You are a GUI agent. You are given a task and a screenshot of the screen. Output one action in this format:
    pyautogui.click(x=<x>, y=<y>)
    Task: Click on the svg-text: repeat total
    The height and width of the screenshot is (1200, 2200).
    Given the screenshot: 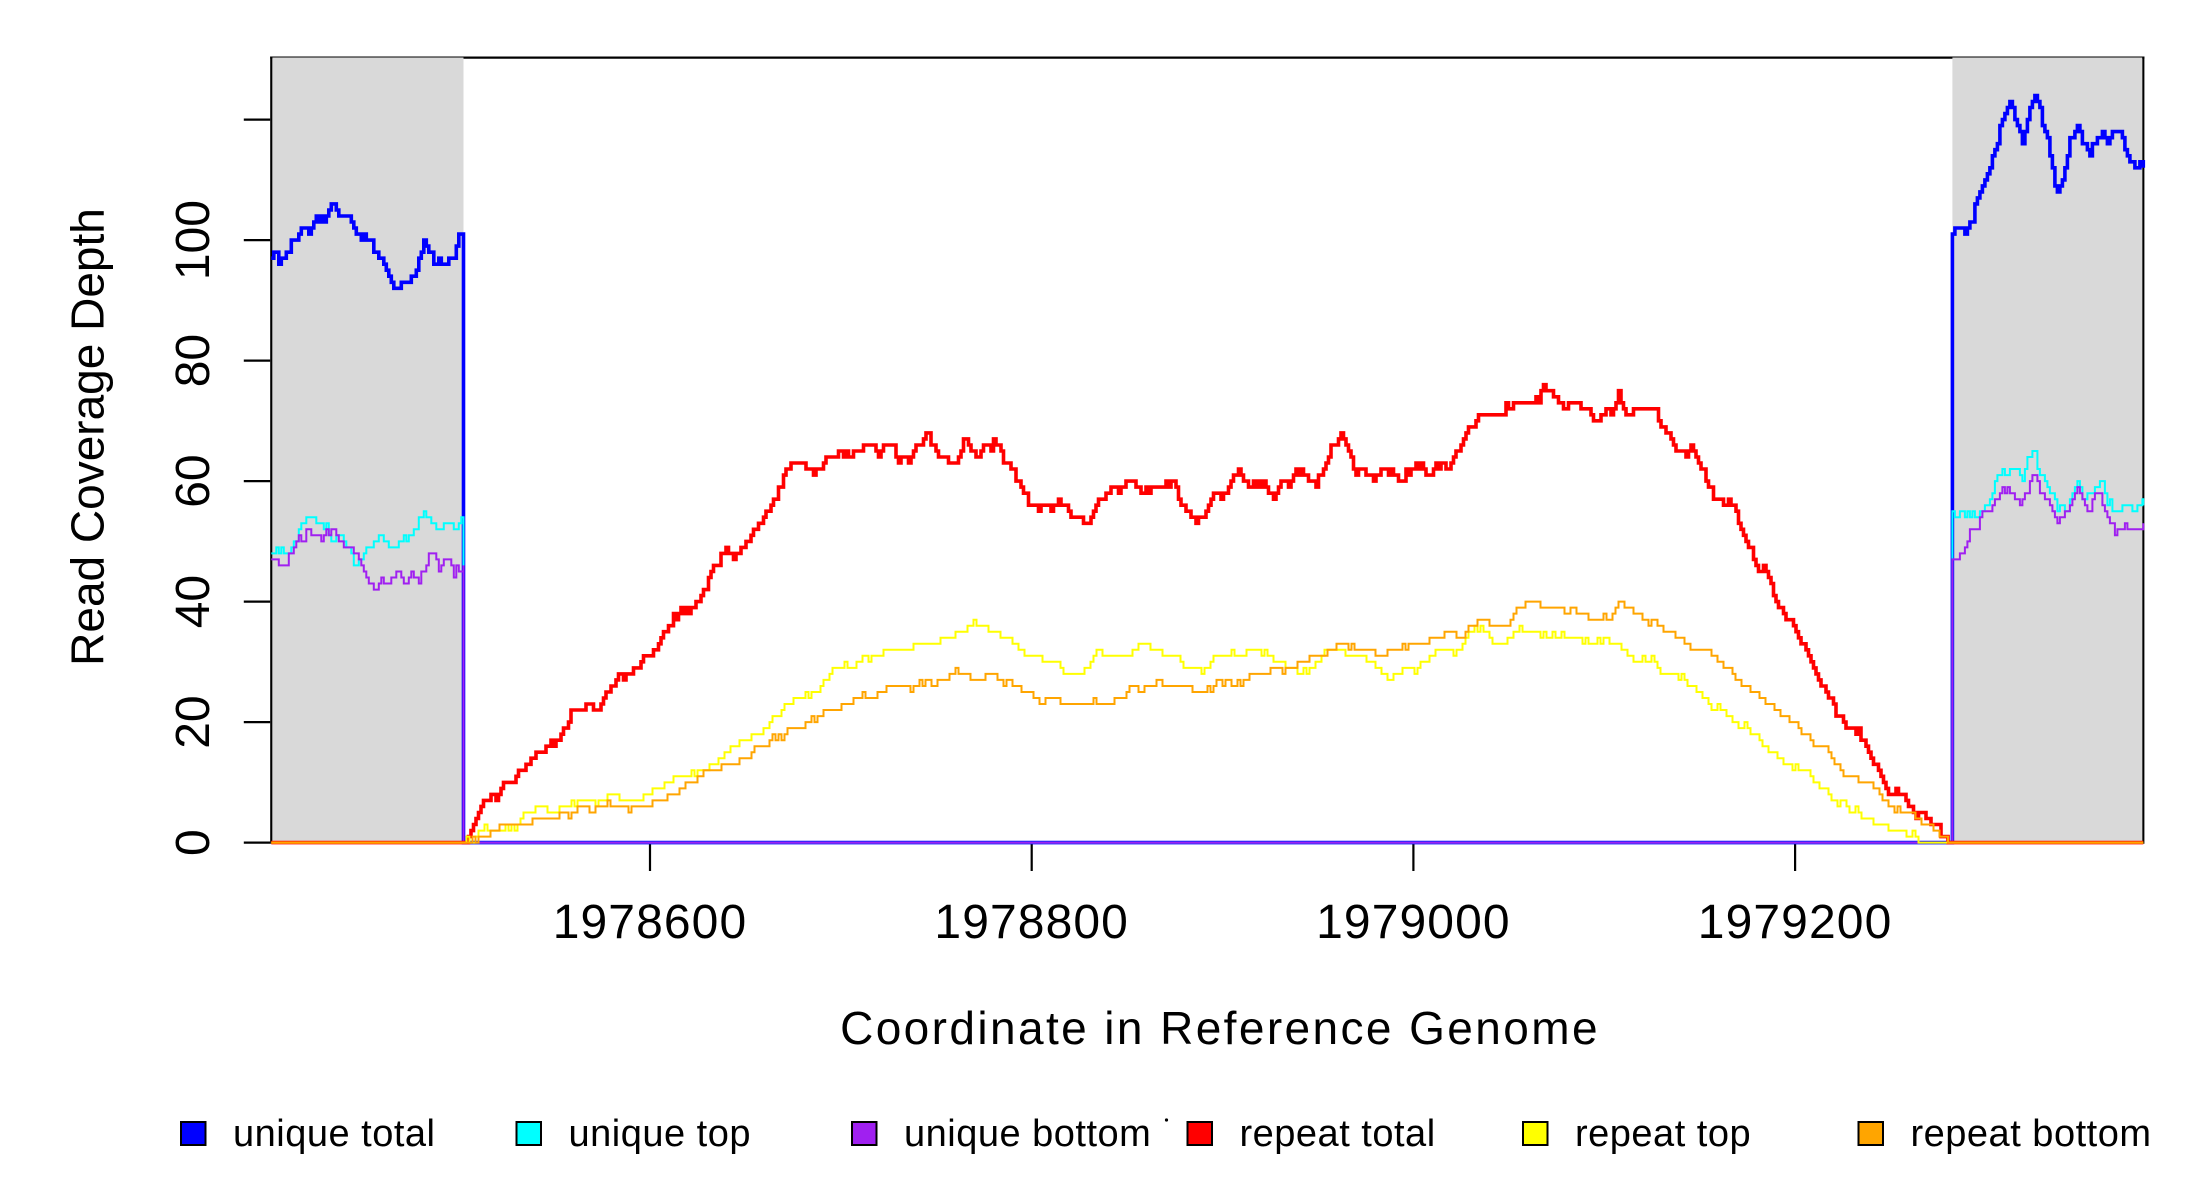 What is the action you would take?
    pyautogui.click(x=1338, y=1134)
    